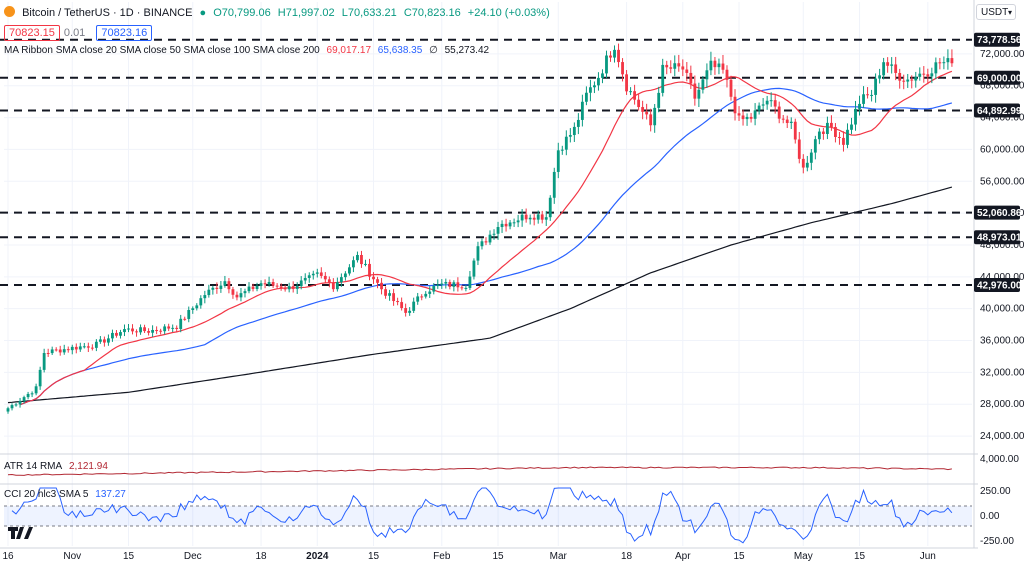 This screenshot has height=567, width=1024. I want to click on time-tick-label: 15, so click(374, 556).